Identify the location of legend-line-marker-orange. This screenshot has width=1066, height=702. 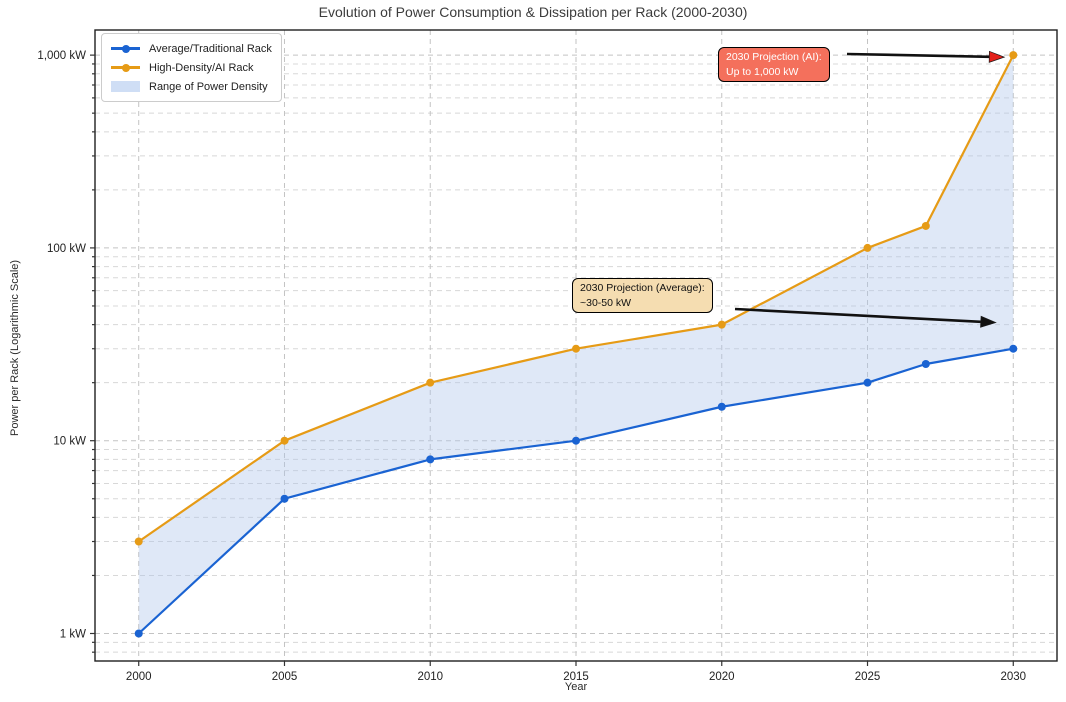
(125, 67).